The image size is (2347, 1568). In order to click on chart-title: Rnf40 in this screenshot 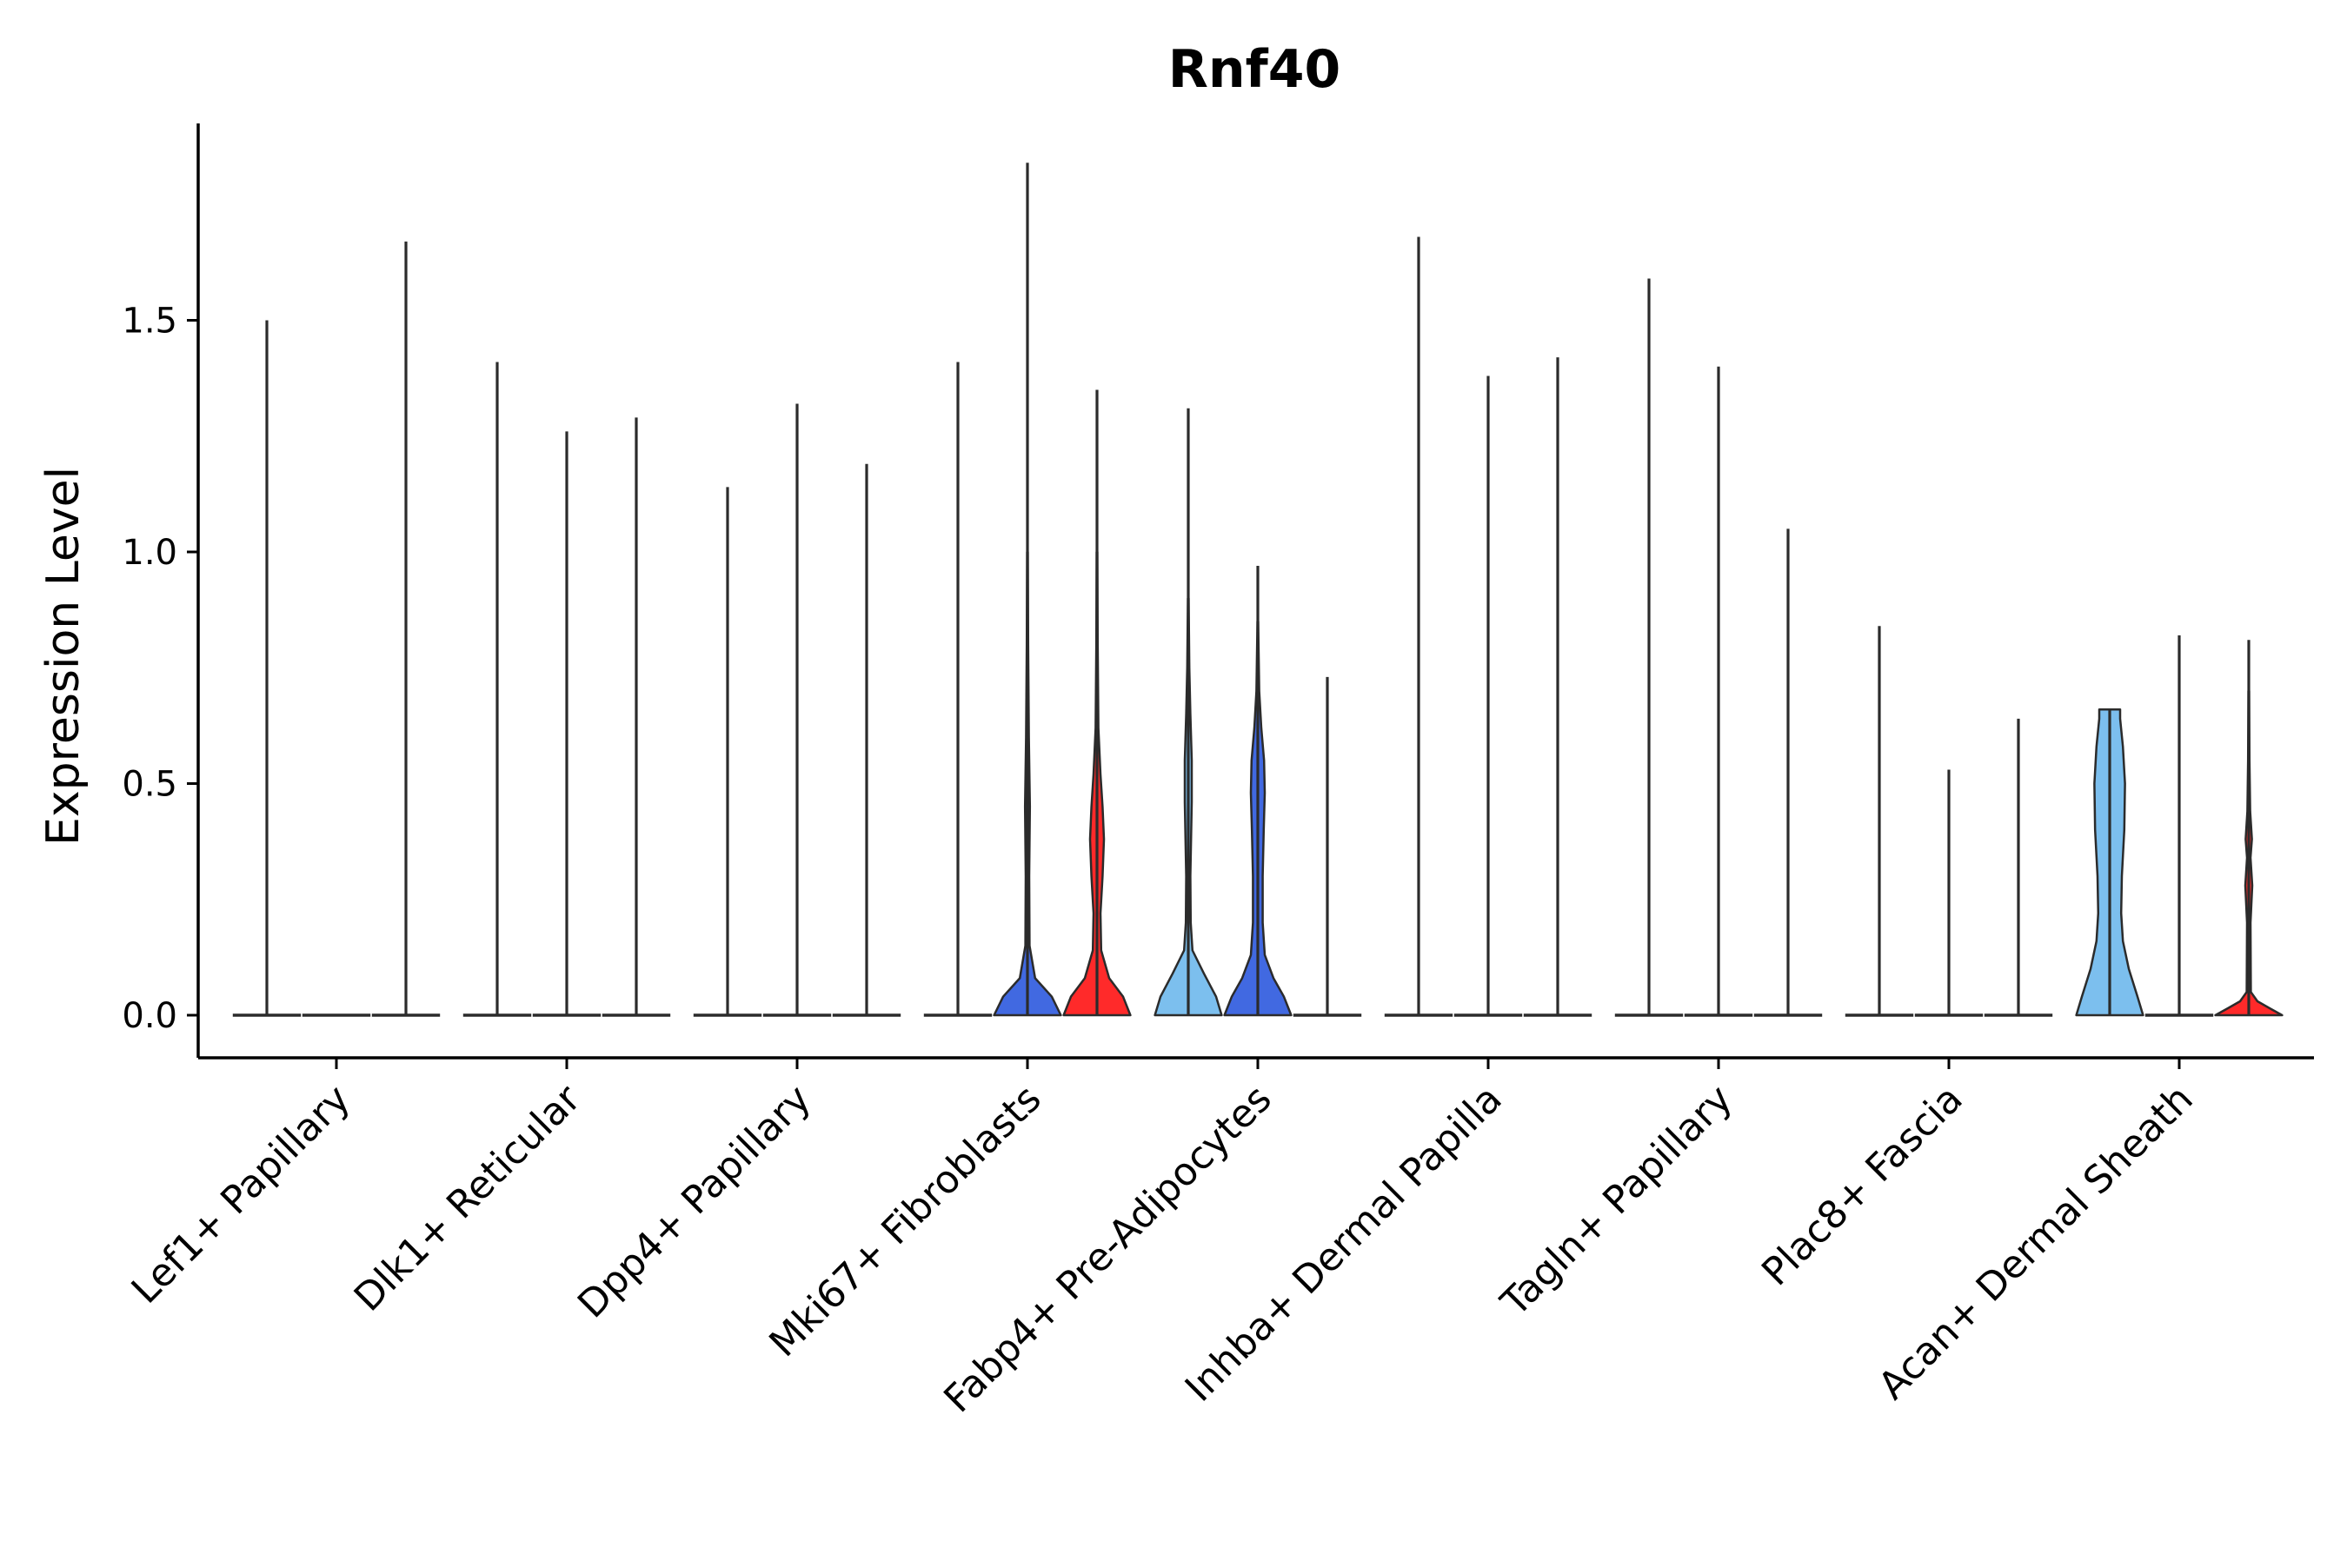, I will do `click(1255, 69)`.